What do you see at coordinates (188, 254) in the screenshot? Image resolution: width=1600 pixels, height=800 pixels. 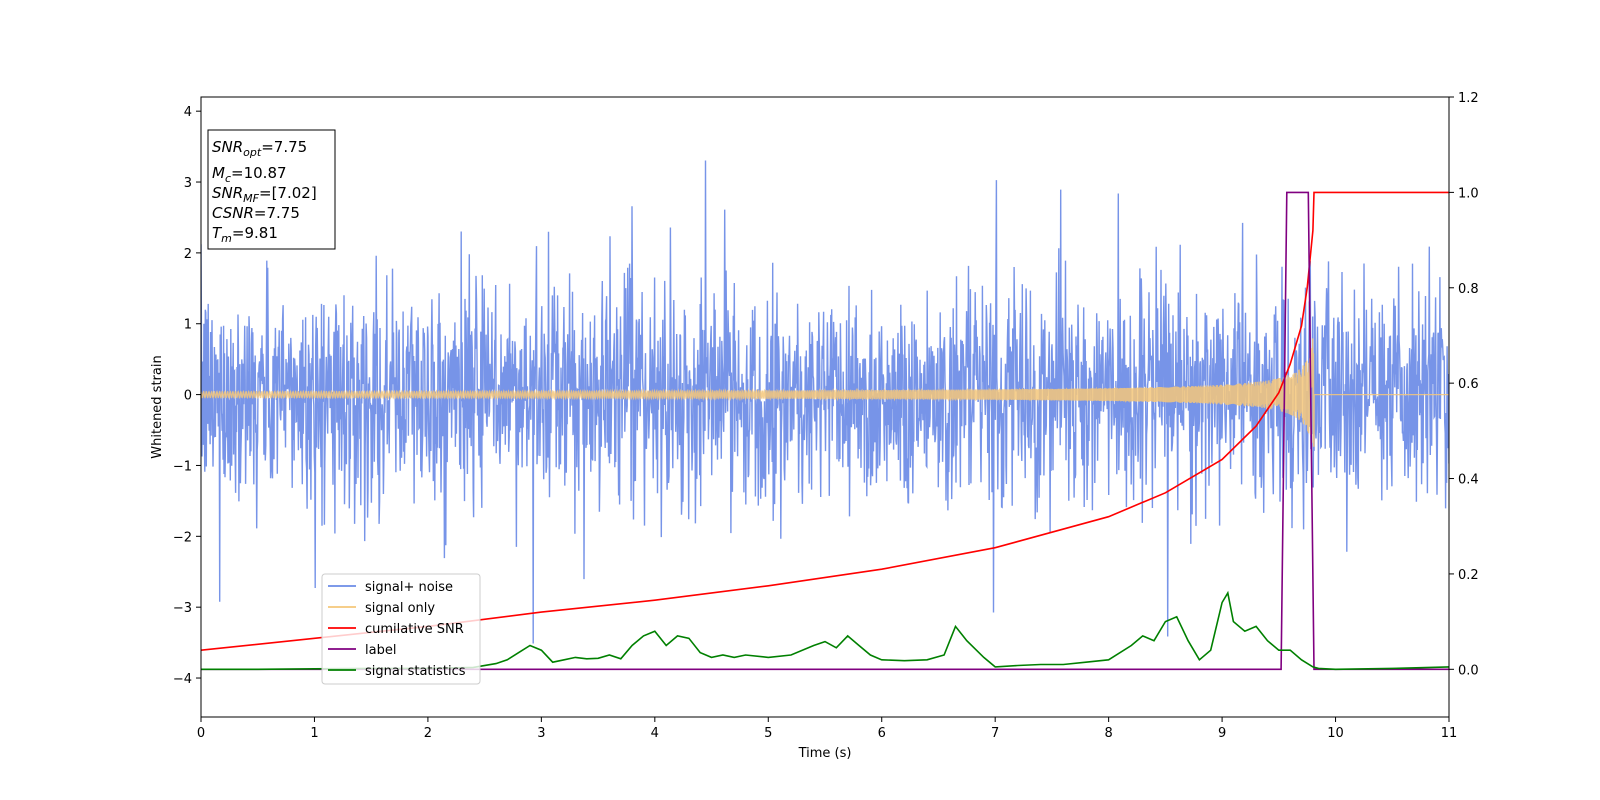 I see `y-tick-label: 2` at bounding box center [188, 254].